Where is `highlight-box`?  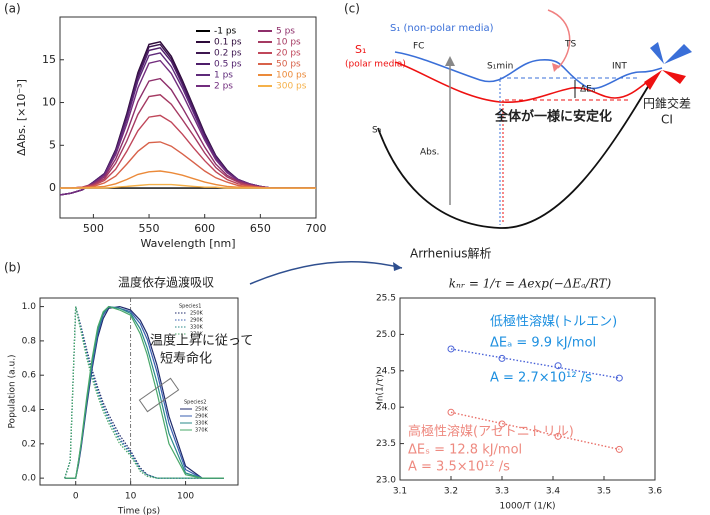
highlight-box is located at coordinates (159, 395).